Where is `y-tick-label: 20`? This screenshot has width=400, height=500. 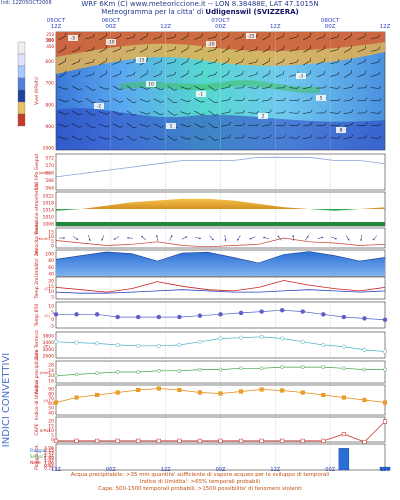
y-tick-label: 20 is located at coordinates (51, 376).